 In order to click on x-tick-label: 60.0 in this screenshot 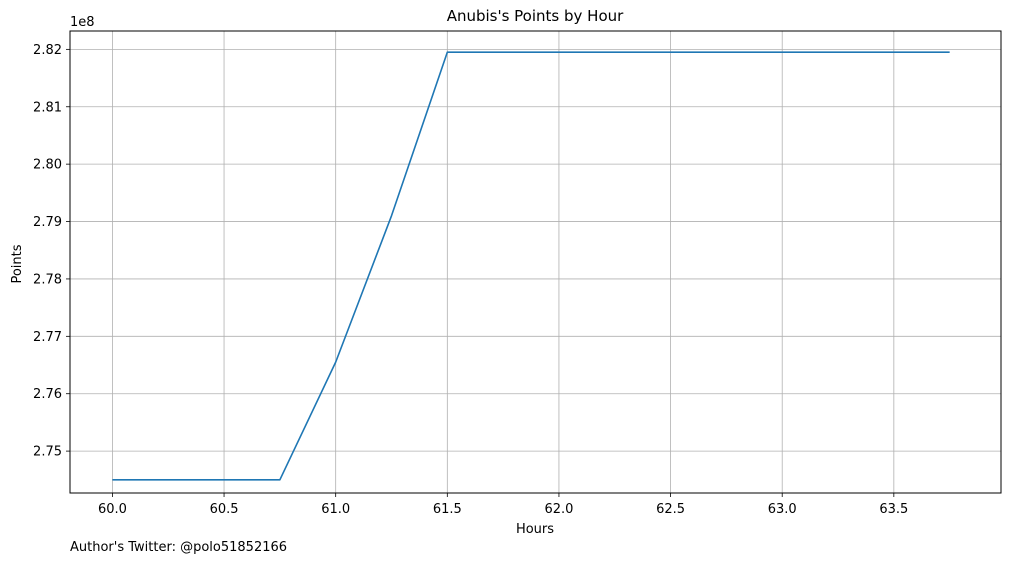, I will do `click(112, 509)`.